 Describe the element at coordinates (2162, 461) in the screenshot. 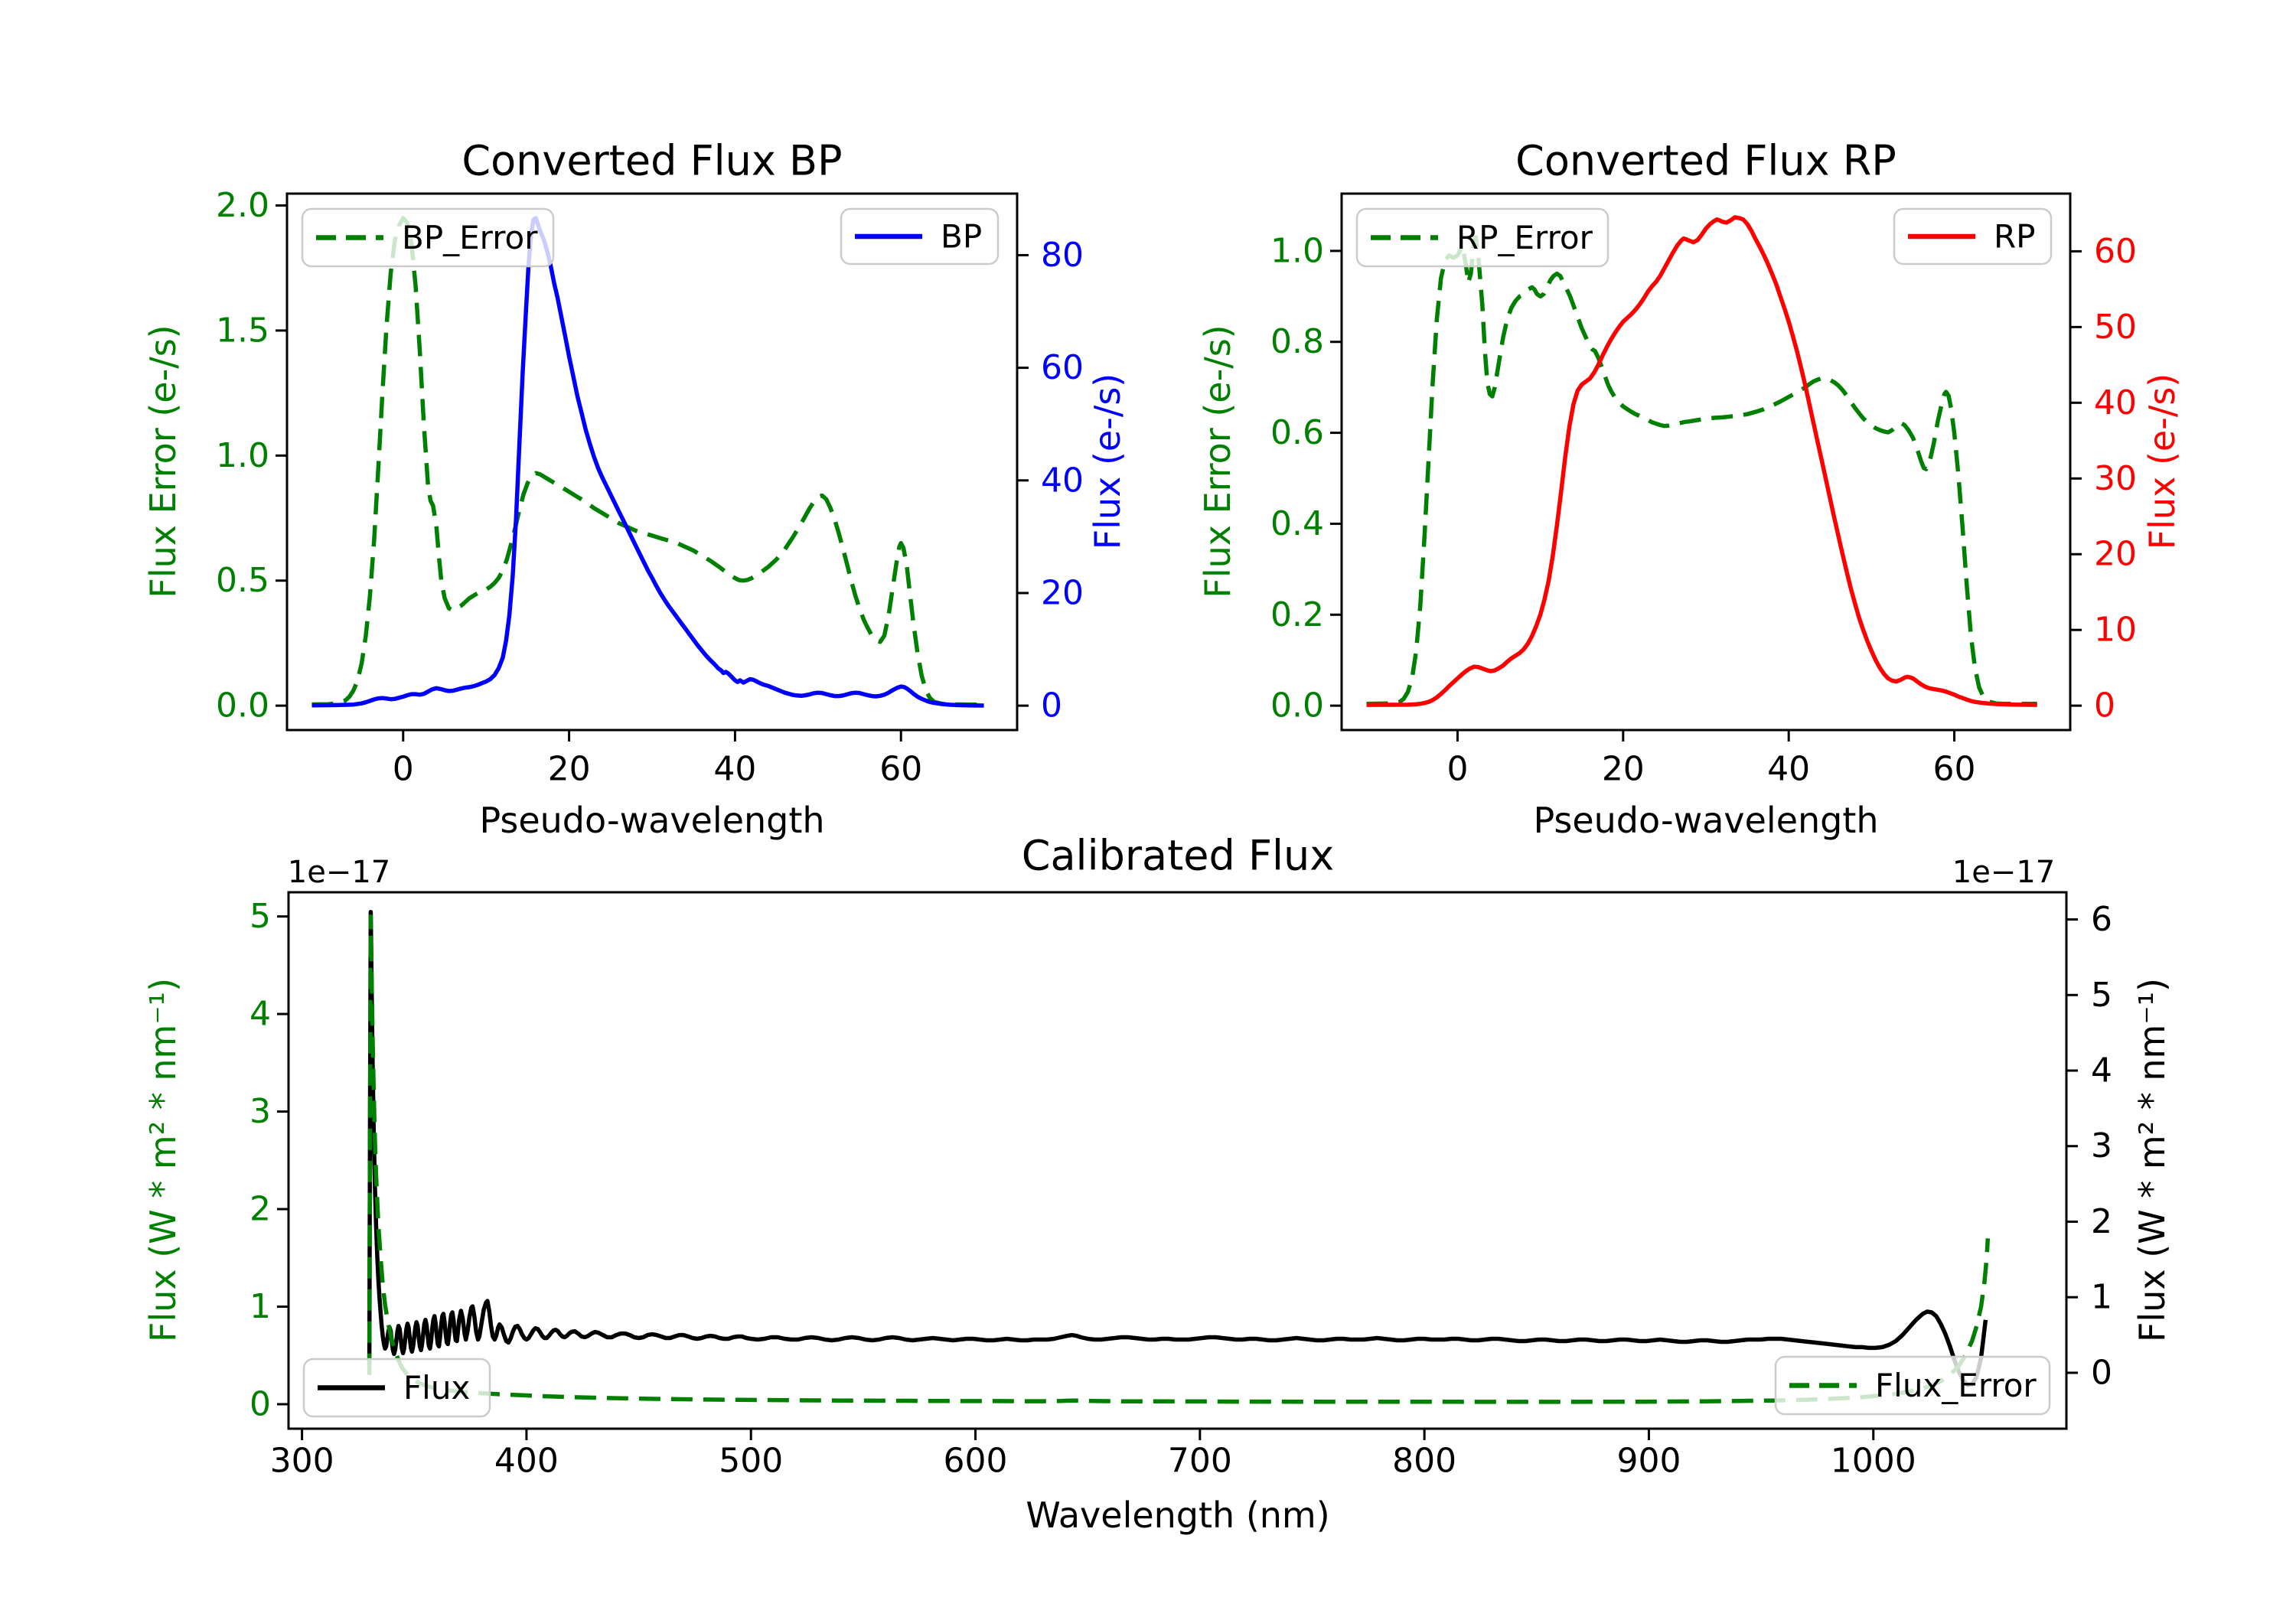

I see `ylabel-right-rp: Flux (e-/s)` at that location.